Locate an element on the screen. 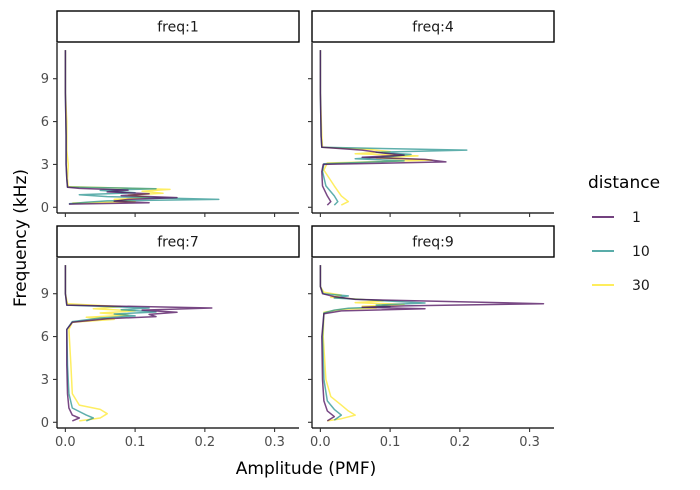  legend-label-30: 30 is located at coordinates (641, 286).